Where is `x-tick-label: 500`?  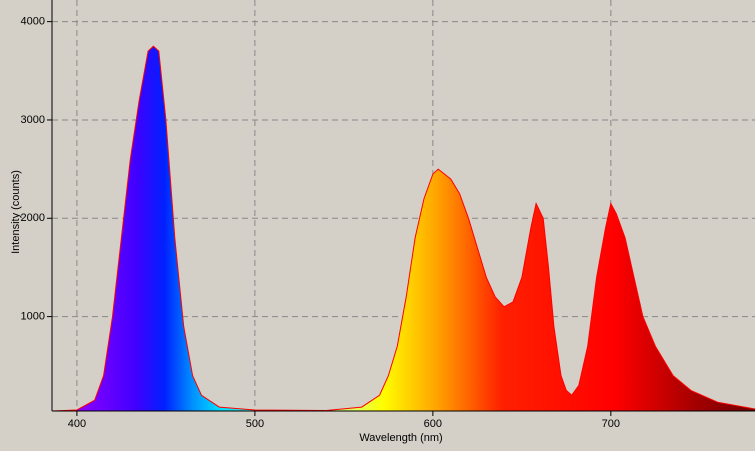 x-tick-label: 500 is located at coordinates (255, 424).